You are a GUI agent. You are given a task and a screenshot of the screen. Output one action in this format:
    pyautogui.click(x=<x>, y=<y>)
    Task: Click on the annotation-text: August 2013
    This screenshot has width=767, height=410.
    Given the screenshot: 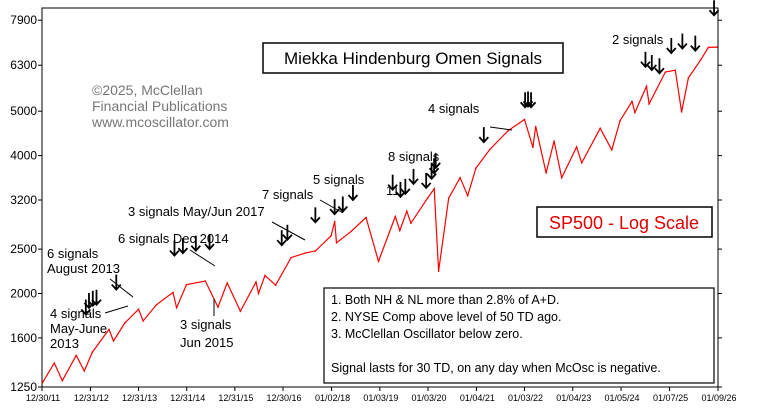 What is the action you would take?
    pyautogui.click(x=83, y=268)
    